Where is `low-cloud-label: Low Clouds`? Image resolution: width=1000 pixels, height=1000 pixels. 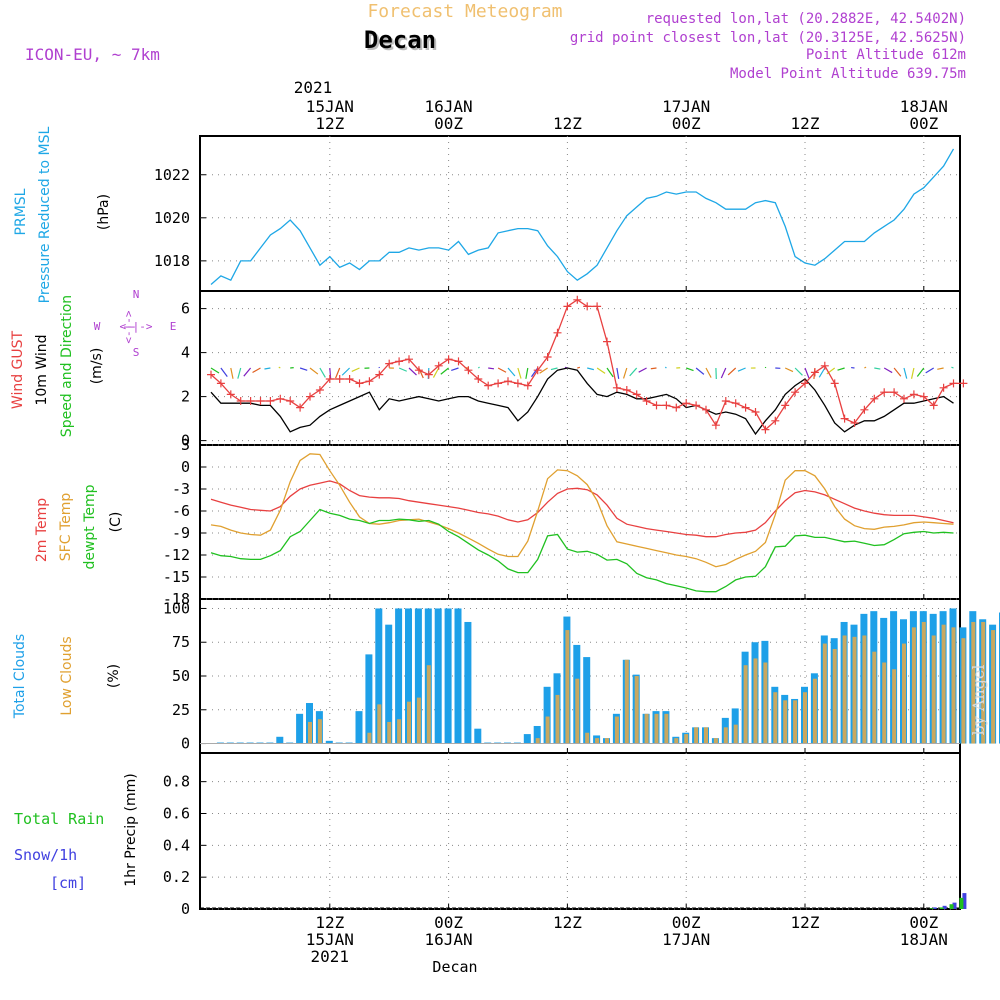 low-cloud-label: Low Clouds is located at coordinates (67, 675).